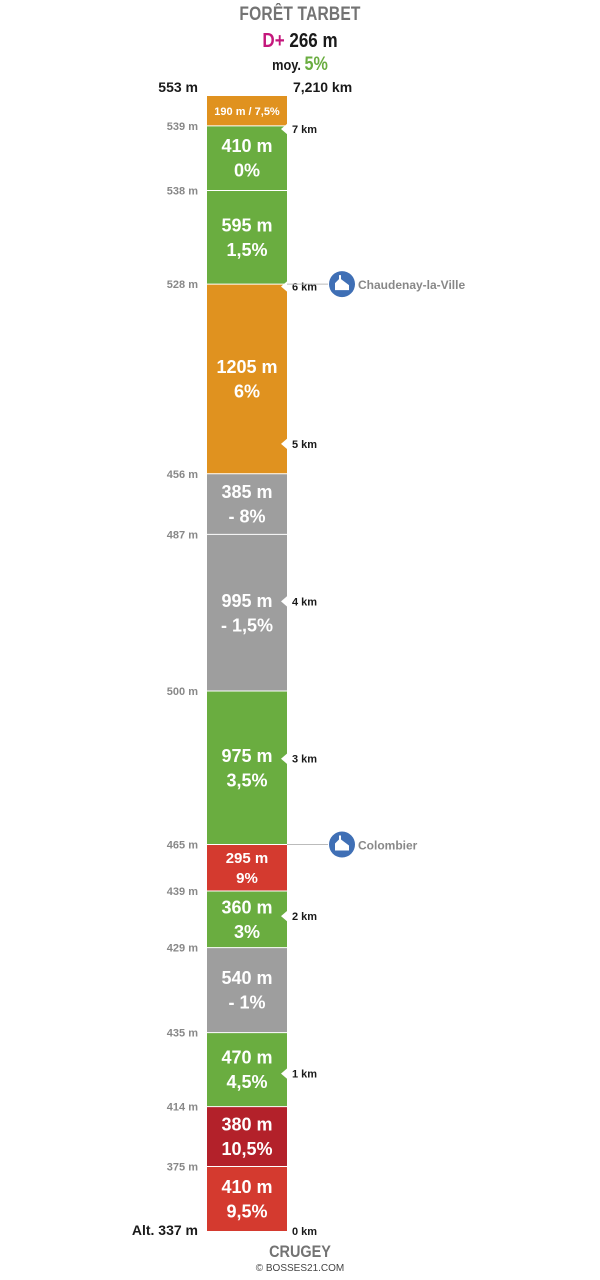 This screenshot has width=600, height=1280. I want to click on km-label: 7 km, so click(304, 130).